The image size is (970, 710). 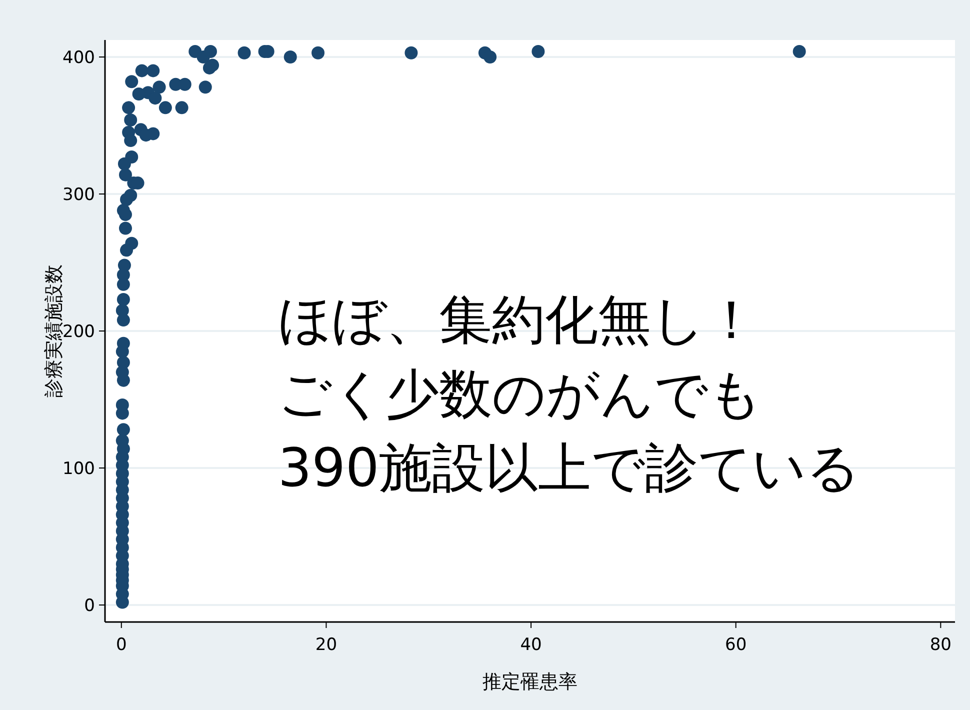 What do you see at coordinates (89, 606) in the screenshot?
I see `y-tick-label: 0` at bounding box center [89, 606].